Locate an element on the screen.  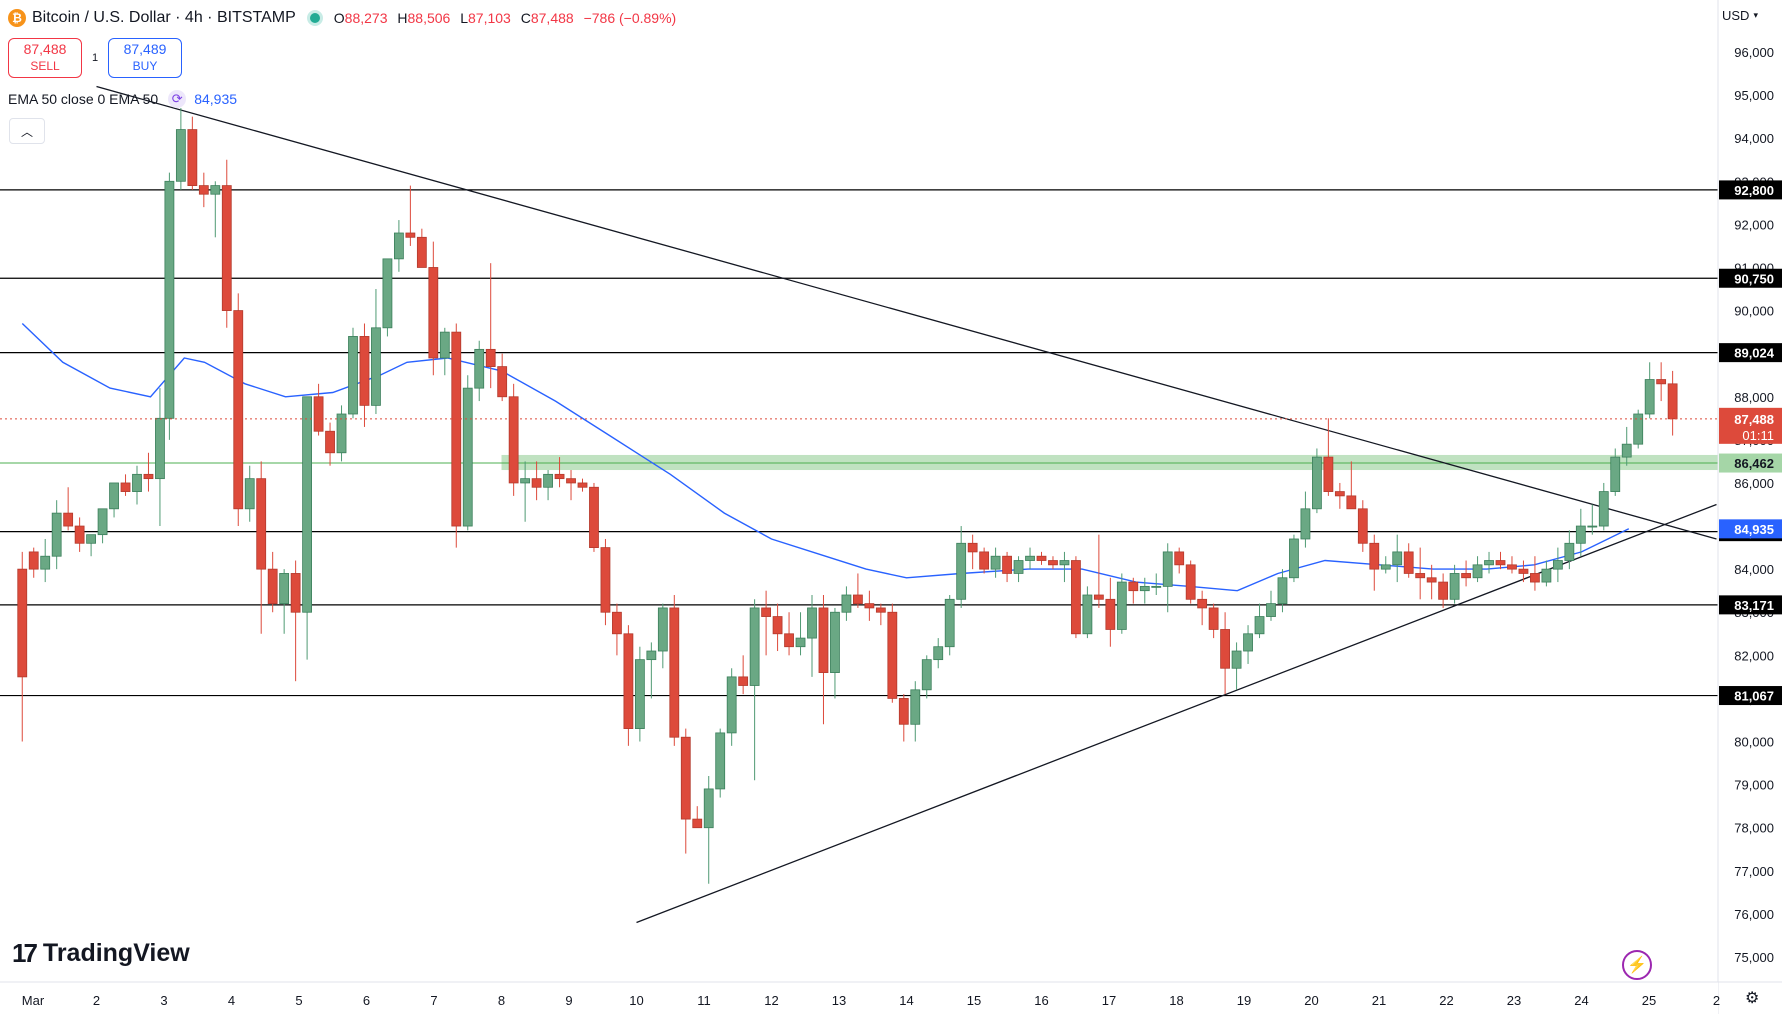
tradingview-logo: 17 TradingView is located at coordinates (101, 953).